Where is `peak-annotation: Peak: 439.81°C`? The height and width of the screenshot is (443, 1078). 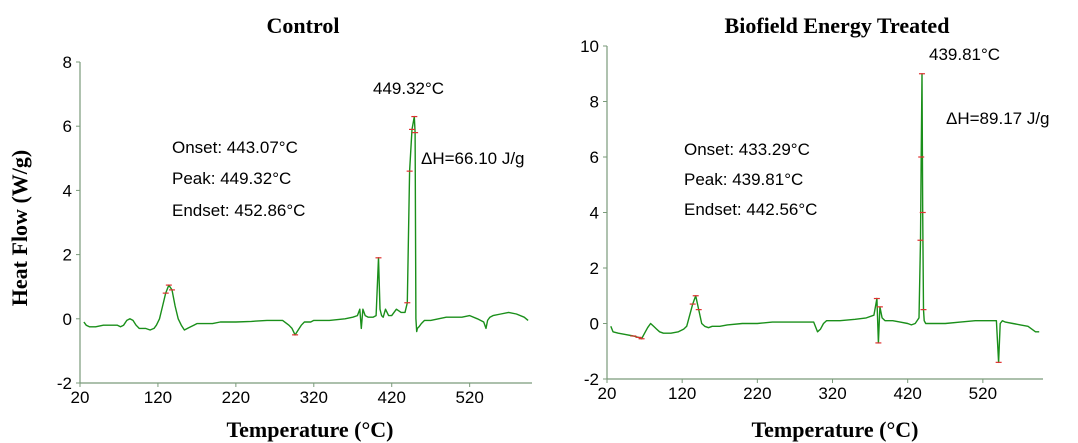
peak-annotation: Peak: 439.81°C is located at coordinates (743, 179).